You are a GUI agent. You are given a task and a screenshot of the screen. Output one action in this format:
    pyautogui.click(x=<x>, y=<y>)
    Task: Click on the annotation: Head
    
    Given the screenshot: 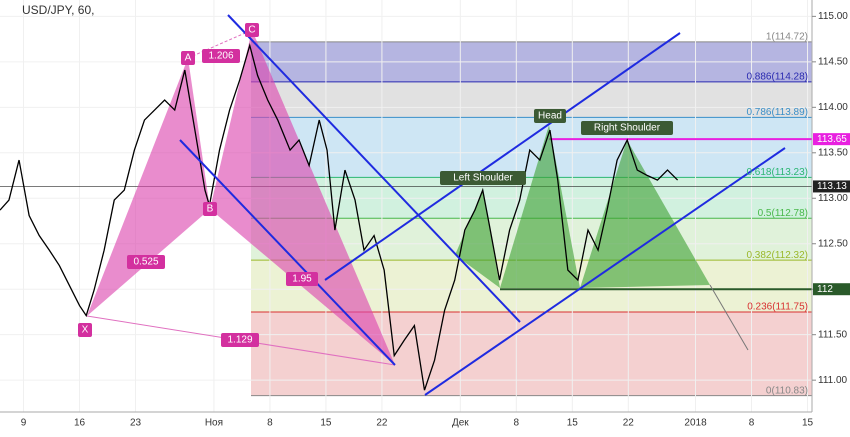 What is the action you would take?
    pyautogui.click(x=550, y=116)
    